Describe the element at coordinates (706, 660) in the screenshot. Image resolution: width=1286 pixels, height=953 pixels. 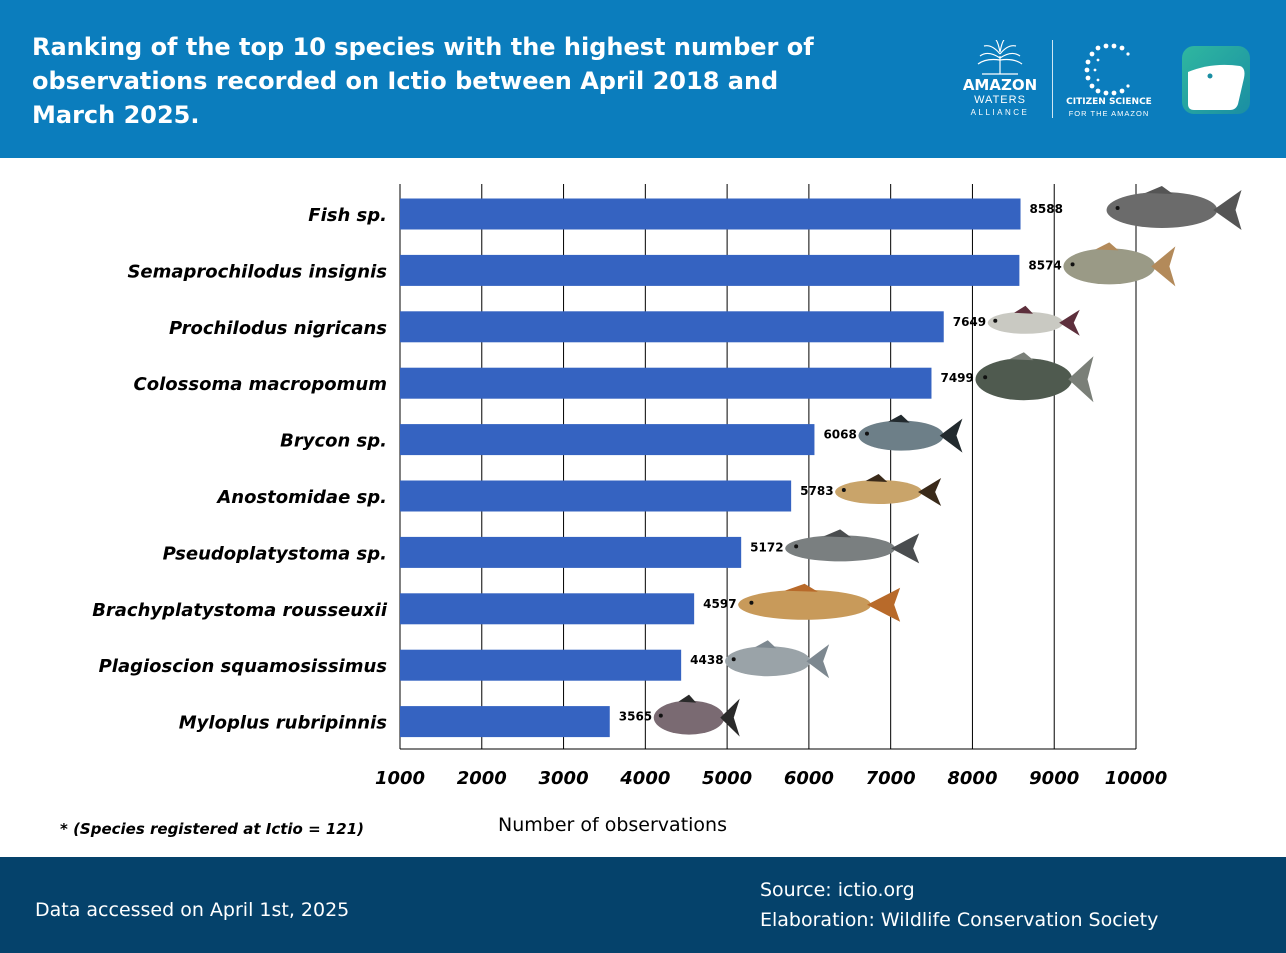
I see `value-label: 4438` at that location.